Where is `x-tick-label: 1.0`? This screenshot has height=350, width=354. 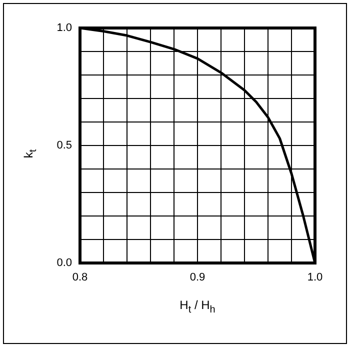
x-tick-label: 1.0 is located at coordinates (315, 278).